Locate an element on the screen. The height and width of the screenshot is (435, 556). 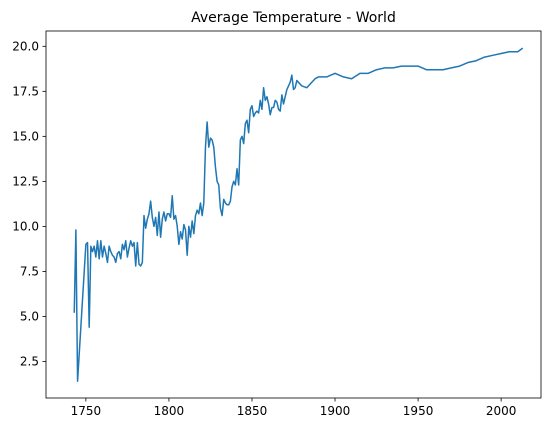
chart-title: Average Temperature - World is located at coordinates (293, 18).